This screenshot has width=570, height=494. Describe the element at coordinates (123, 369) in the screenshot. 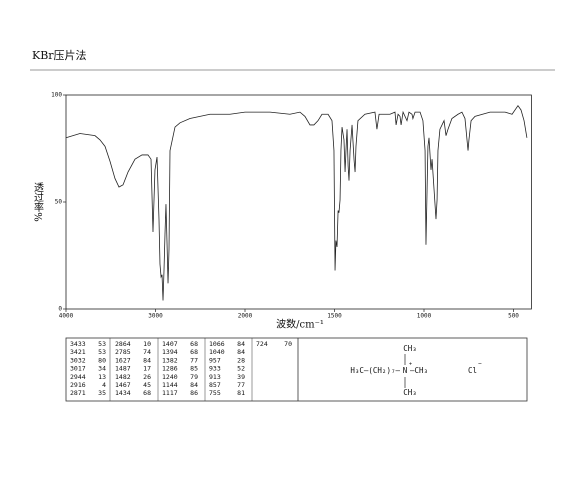

I see `peak-wavenumber: 1487` at that location.